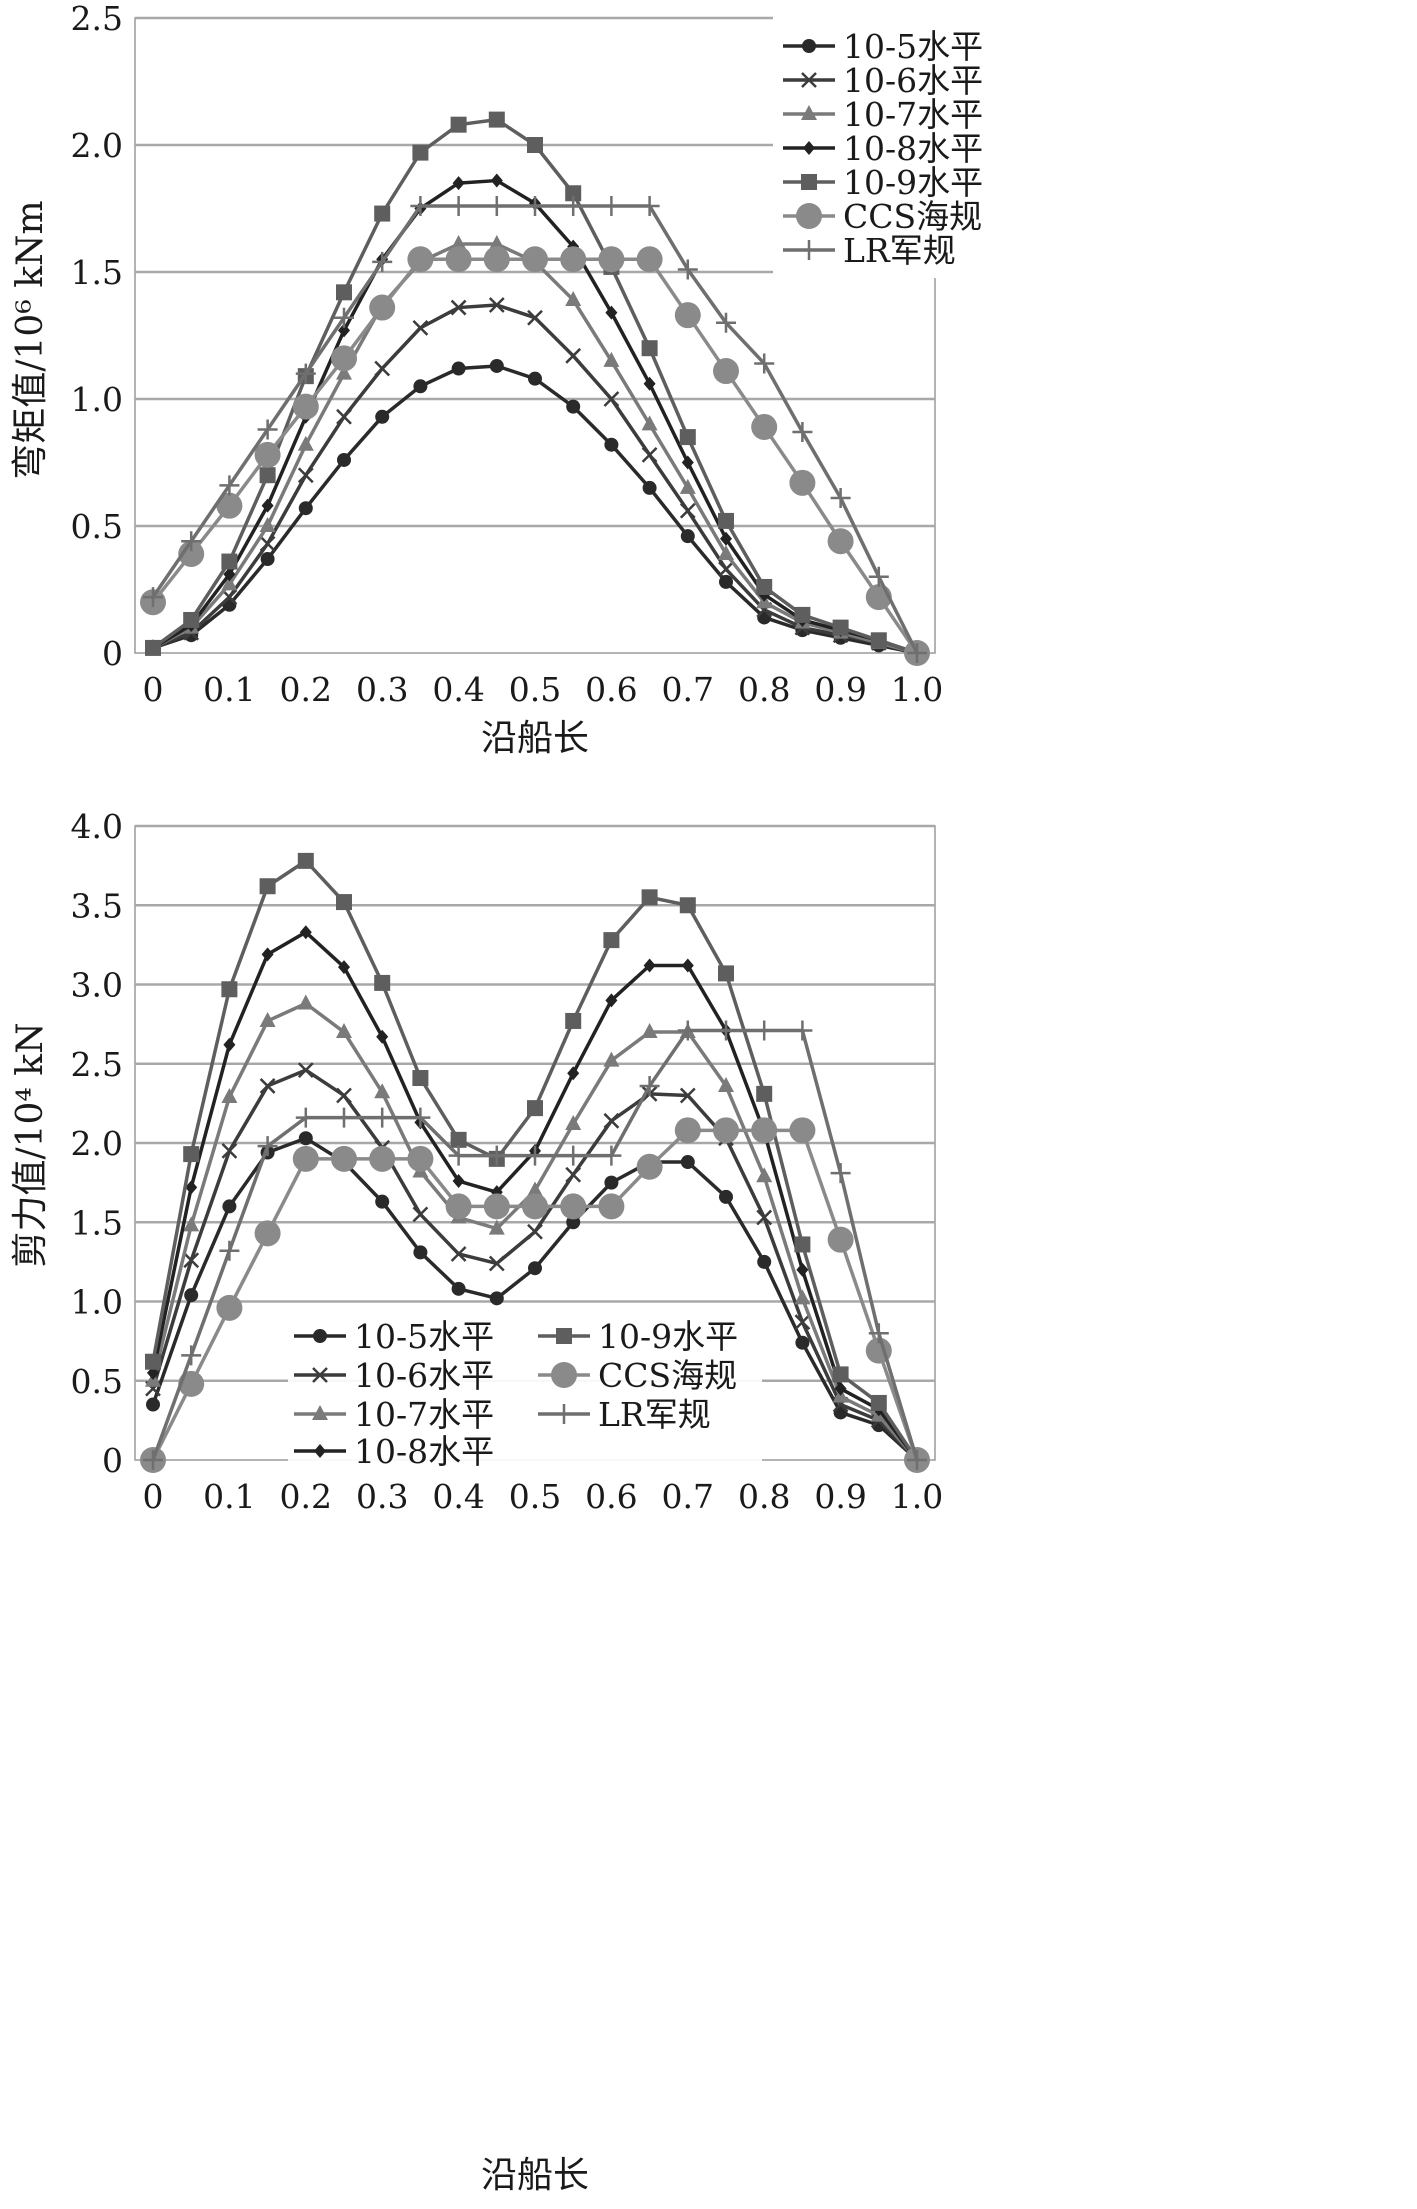  What do you see at coordinates (899, 250) in the screenshot?
I see `legend-label: LR军规` at bounding box center [899, 250].